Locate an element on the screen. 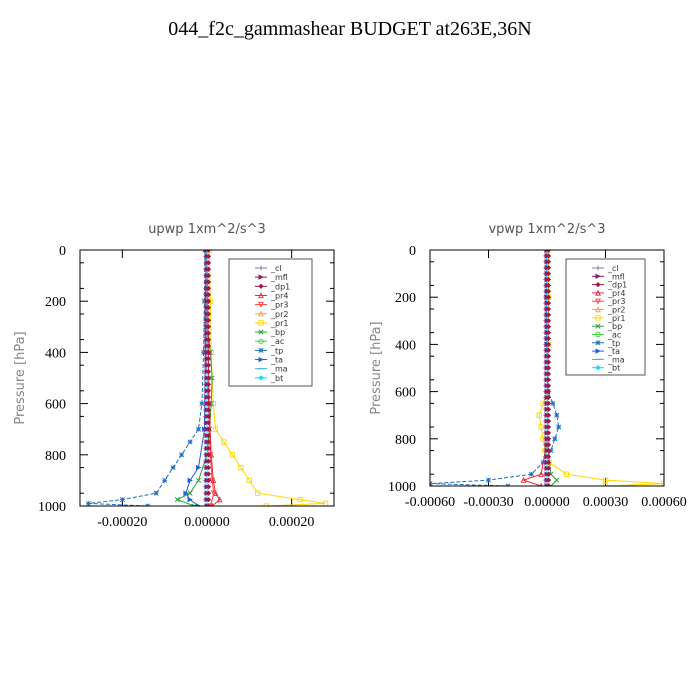 The height and width of the screenshot is (700, 700). legend-marker-pr3 is located at coordinates (261, 304).